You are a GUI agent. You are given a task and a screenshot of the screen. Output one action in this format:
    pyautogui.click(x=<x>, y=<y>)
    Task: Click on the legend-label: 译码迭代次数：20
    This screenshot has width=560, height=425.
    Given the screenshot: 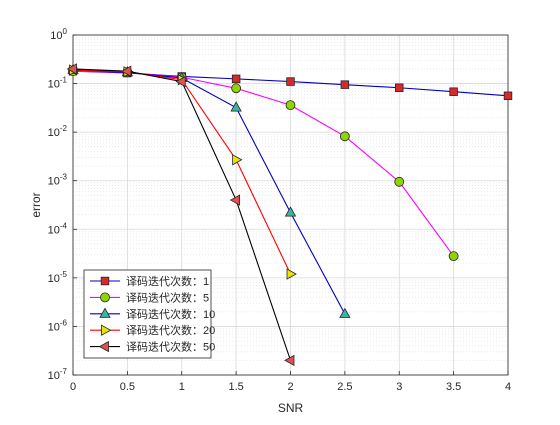 What is the action you would take?
    pyautogui.click(x=170, y=330)
    